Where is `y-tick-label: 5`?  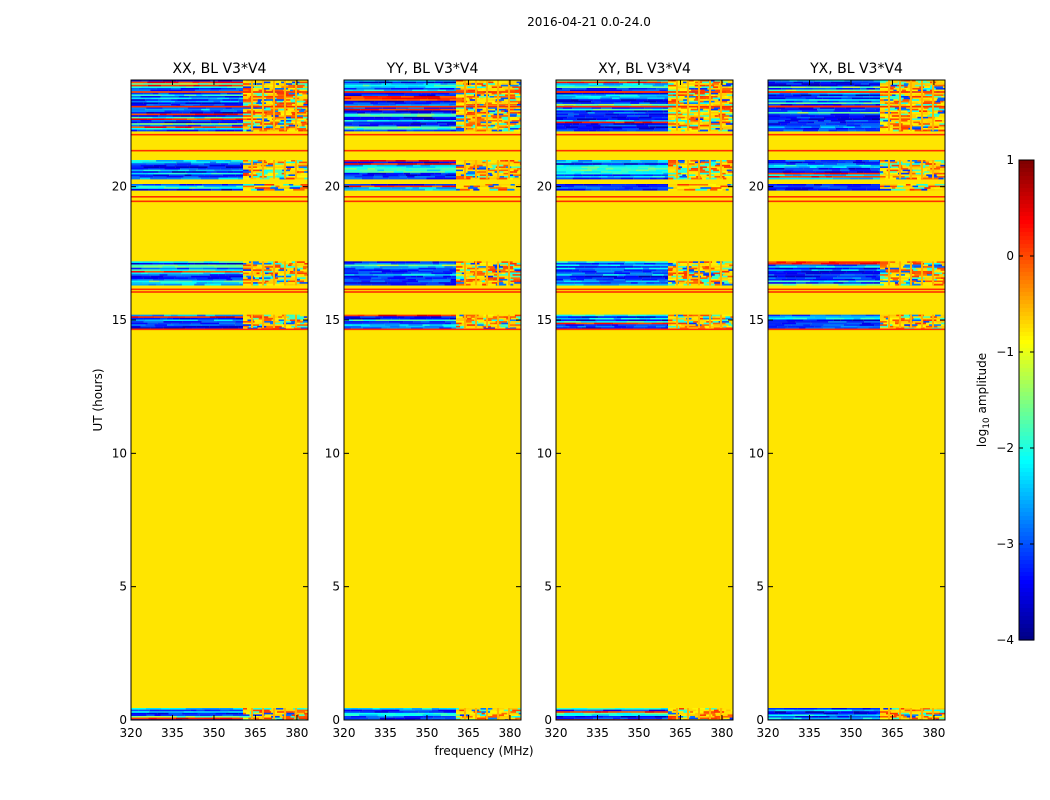 y-tick-label: 5 is located at coordinates (760, 587).